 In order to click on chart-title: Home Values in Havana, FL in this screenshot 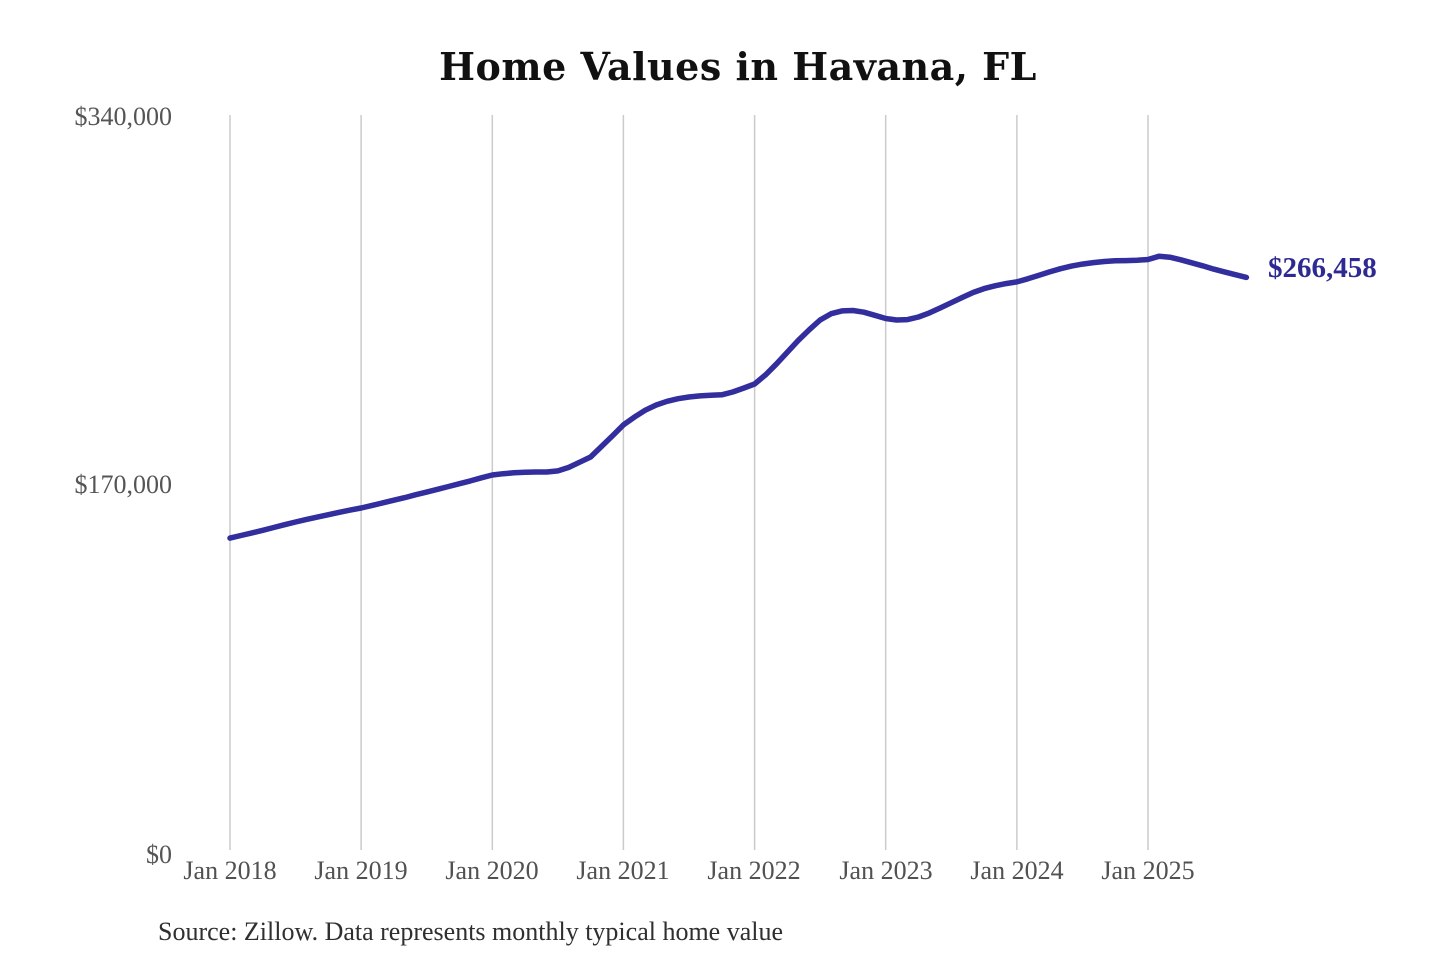, I will do `click(738, 66)`.